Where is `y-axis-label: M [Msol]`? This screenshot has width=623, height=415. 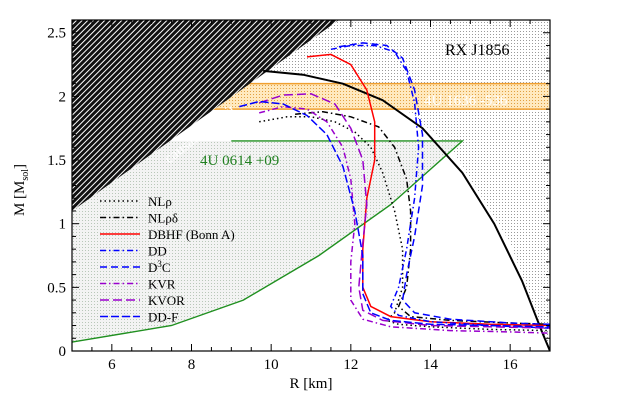
y-axis-label: M [Msol] is located at coordinates (21, 190).